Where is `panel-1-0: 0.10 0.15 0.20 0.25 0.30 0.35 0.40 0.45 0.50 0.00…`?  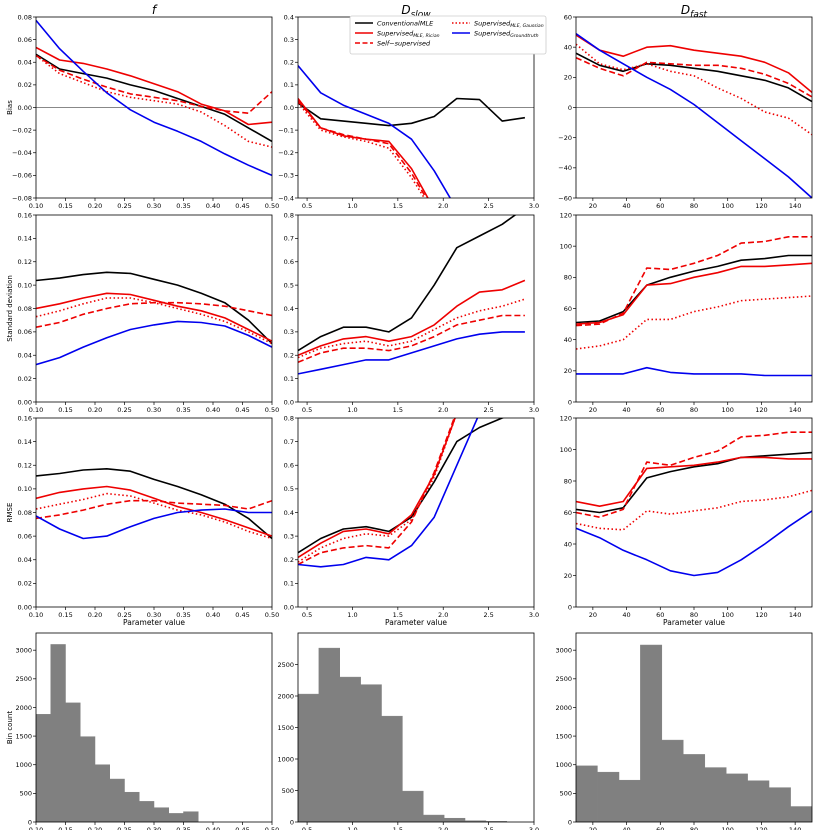
panel-1-0: 0.10 0.15 0.20 0.25 0.30 0.35 0.40 0.45 0.50 0.00… is located at coordinates (142, 312).